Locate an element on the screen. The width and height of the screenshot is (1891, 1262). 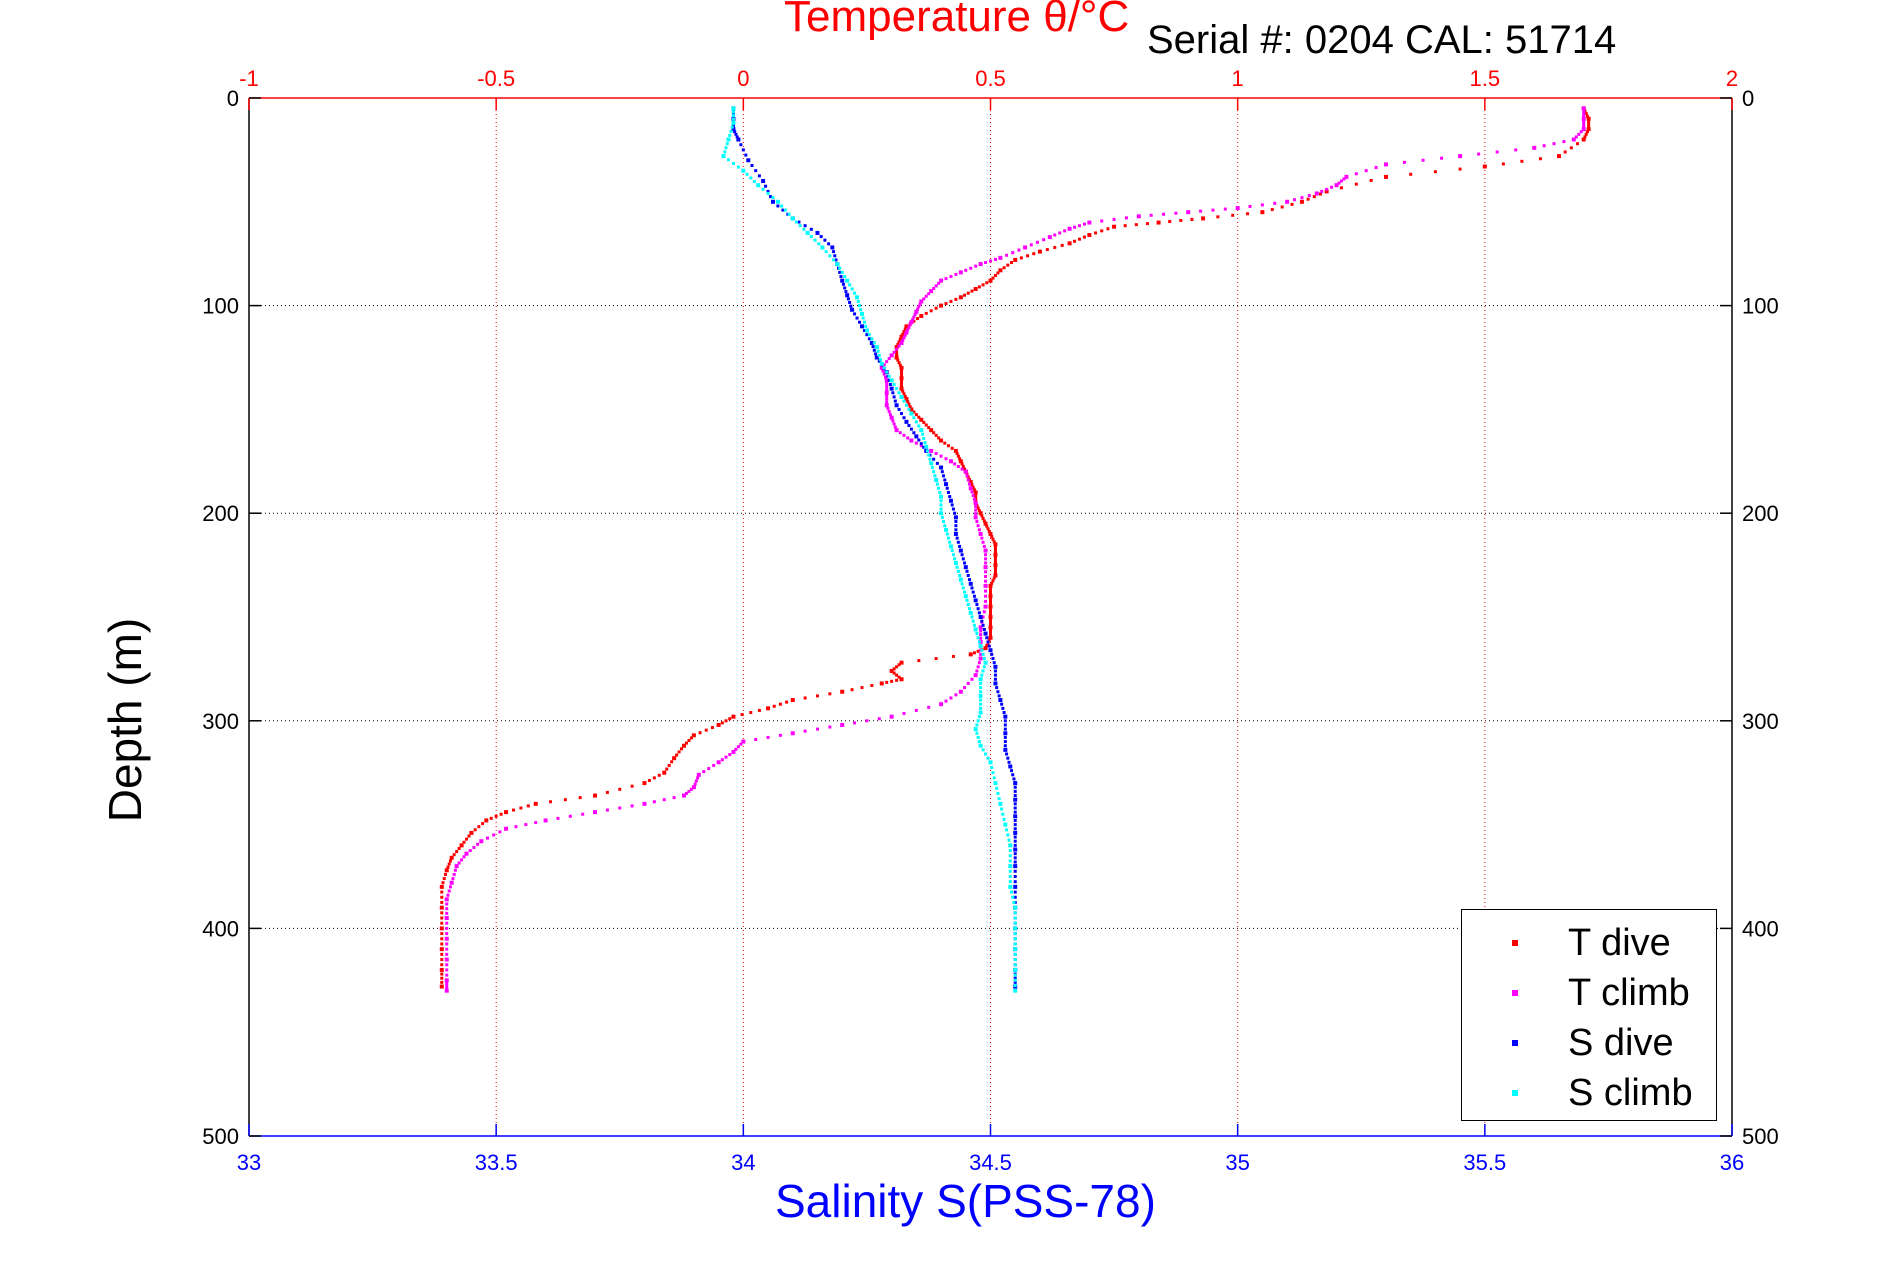
legend-marker is located at coordinates (1515, 1093).